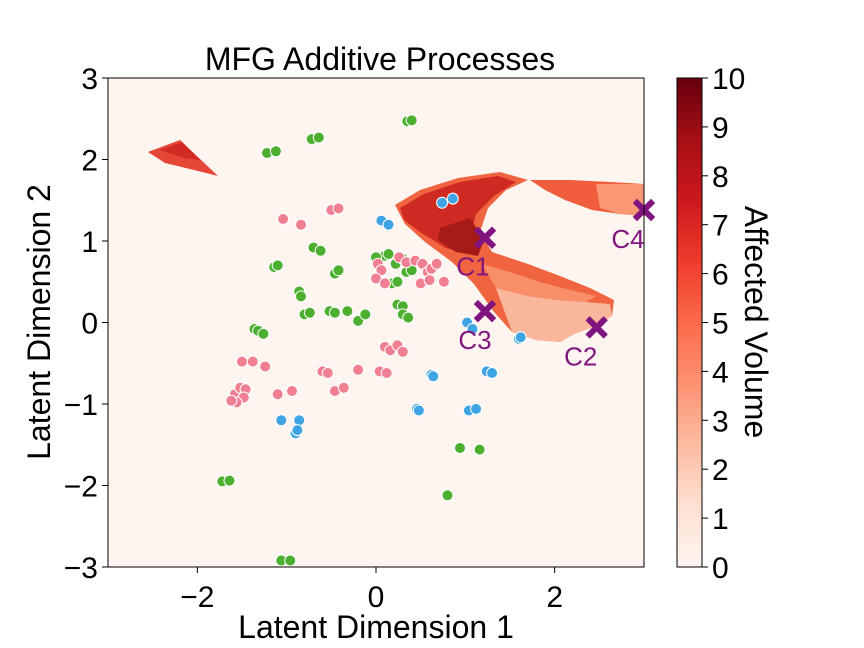  Describe the element at coordinates (89, 79) in the screenshot. I see `y-tick-label: 3` at that location.